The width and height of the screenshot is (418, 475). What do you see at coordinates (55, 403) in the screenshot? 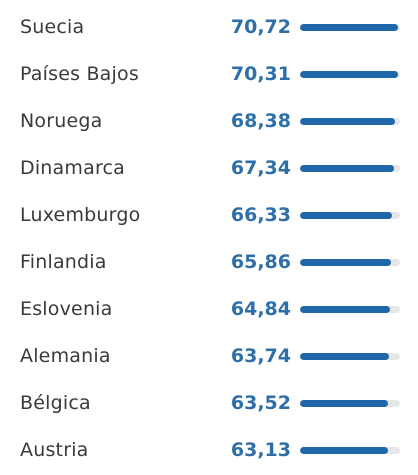
I see `category-label: Bélgica` at bounding box center [55, 403].